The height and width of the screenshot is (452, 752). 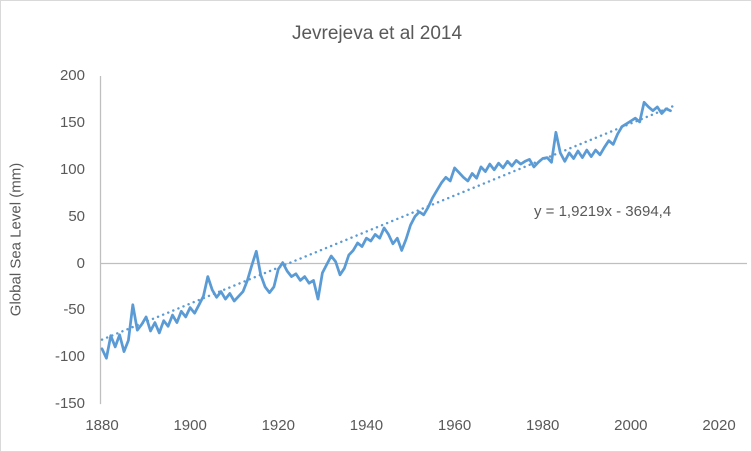 What do you see at coordinates (278, 425) in the screenshot?
I see `x-tick-label: 1920` at bounding box center [278, 425].